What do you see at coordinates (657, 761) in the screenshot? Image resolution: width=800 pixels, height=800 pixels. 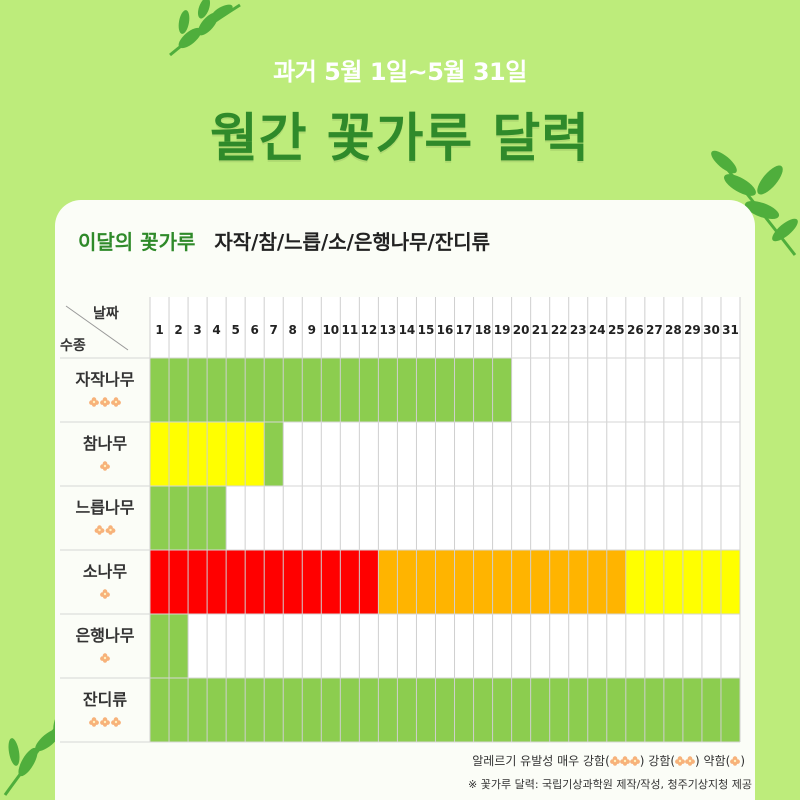 I see `legend-strong-label: ) 강함(` at bounding box center [657, 761].